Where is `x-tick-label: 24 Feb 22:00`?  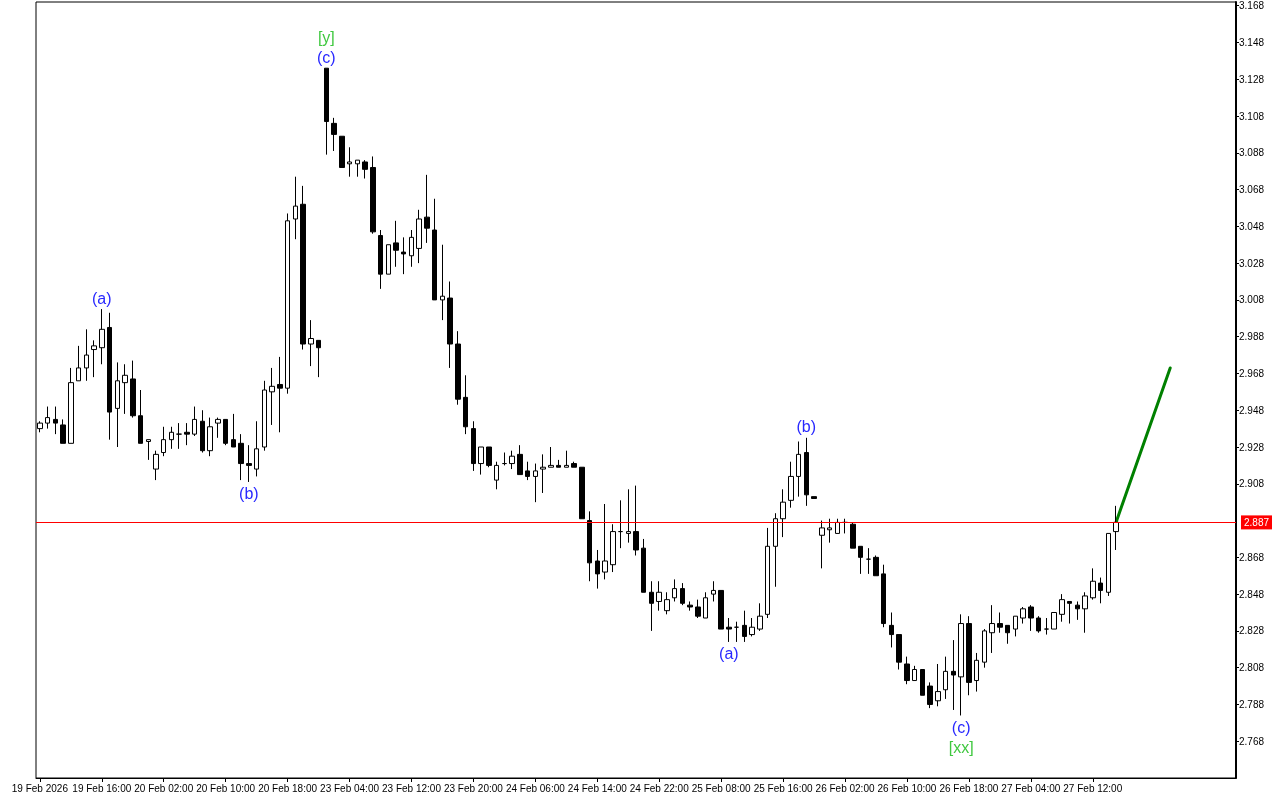
x-tick-label: 24 Feb 22:00 is located at coordinates (659, 788).